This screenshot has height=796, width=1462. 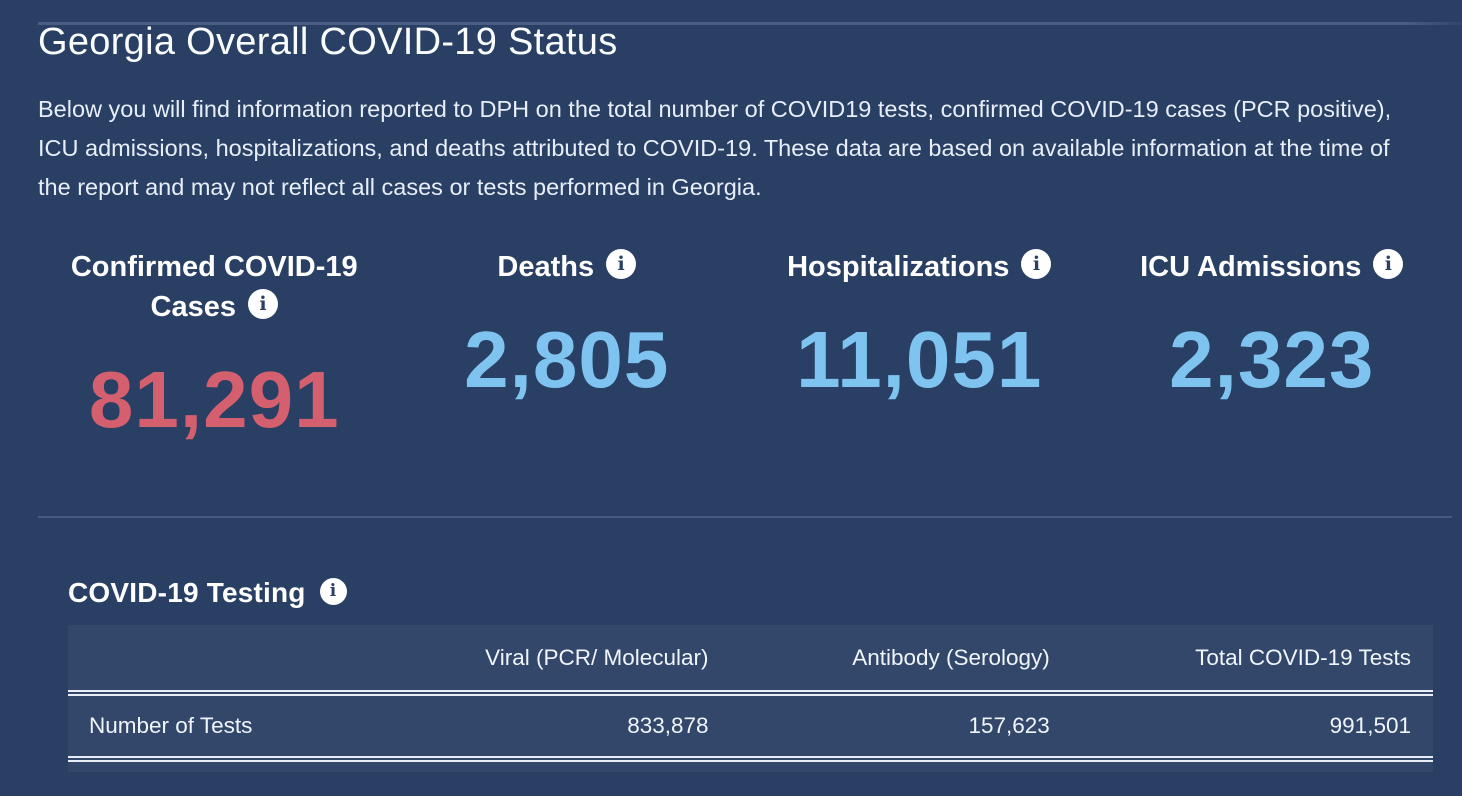 What do you see at coordinates (1241, 660) in the screenshot?
I see `table-header-total: Total COVID-19 Tests` at bounding box center [1241, 660].